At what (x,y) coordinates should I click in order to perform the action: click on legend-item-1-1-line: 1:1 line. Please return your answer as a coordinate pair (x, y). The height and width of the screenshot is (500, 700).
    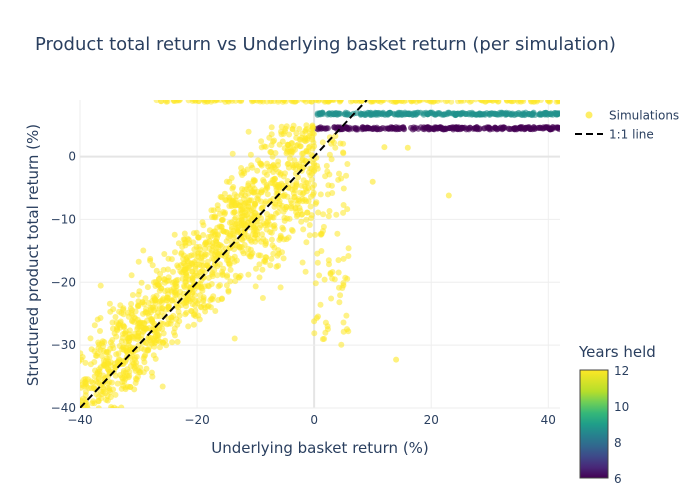
    Looking at the image, I should click on (614, 135).